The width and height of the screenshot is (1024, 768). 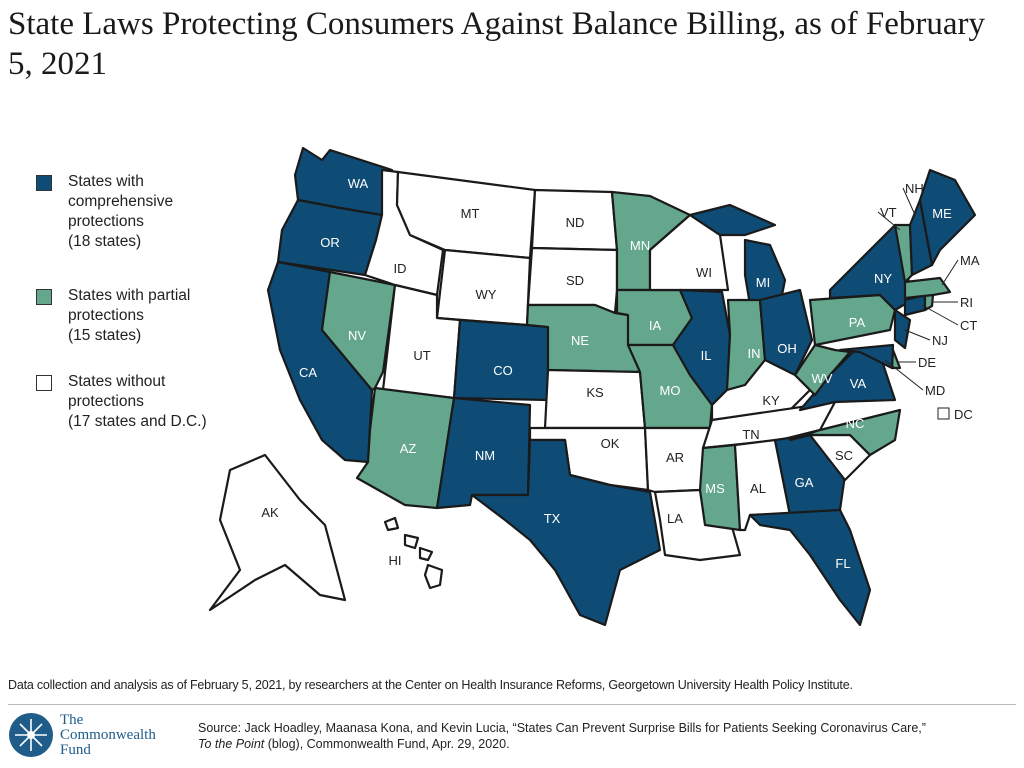 What do you see at coordinates (704, 272) in the screenshot?
I see `state-label-wi: WI` at bounding box center [704, 272].